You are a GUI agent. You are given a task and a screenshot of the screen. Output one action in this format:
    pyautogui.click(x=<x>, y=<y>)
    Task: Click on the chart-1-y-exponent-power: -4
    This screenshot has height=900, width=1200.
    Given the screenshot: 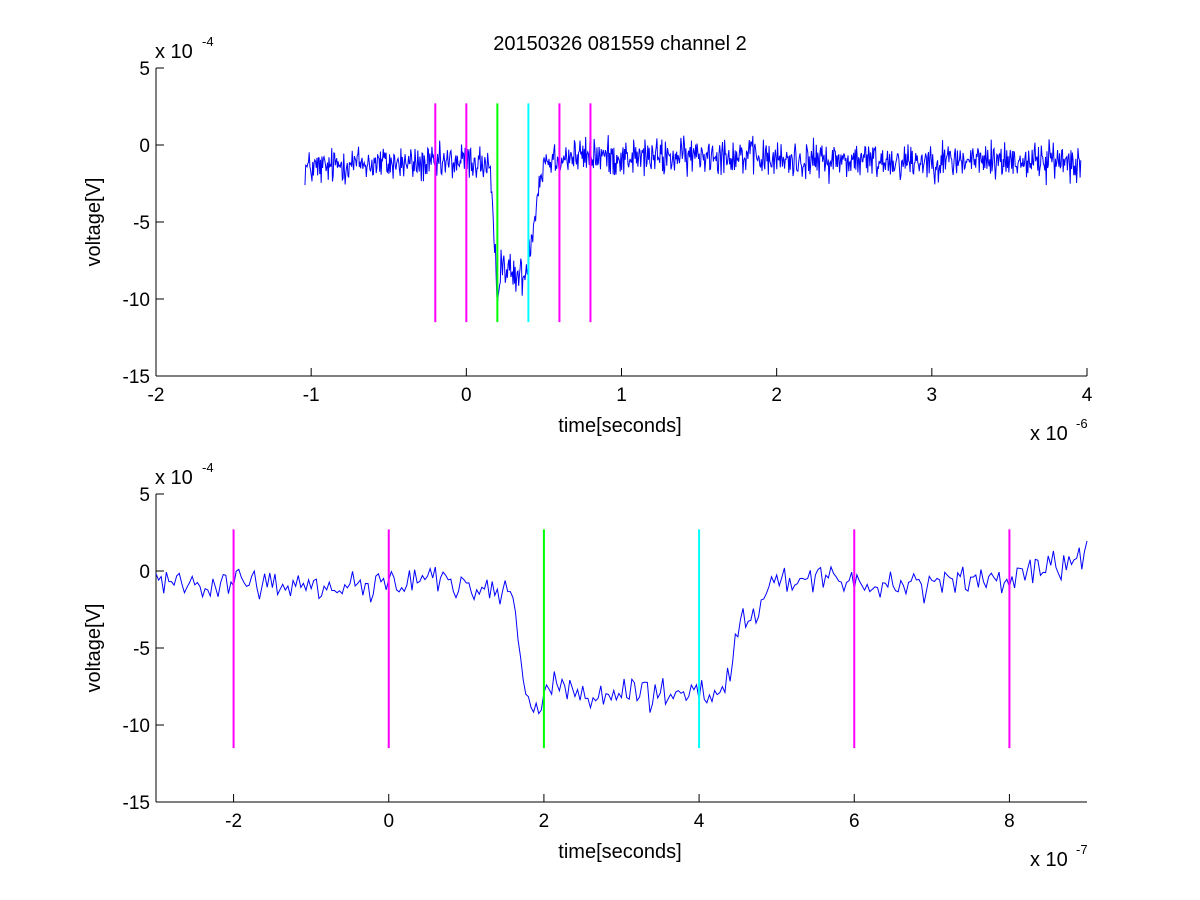 What is the action you would take?
    pyautogui.click(x=208, y=41)
    